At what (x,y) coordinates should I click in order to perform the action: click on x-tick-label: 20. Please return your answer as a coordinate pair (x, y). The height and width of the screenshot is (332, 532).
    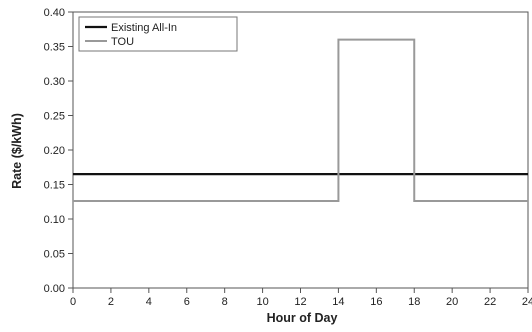
    Looking at the image, I should click on (452, 302).